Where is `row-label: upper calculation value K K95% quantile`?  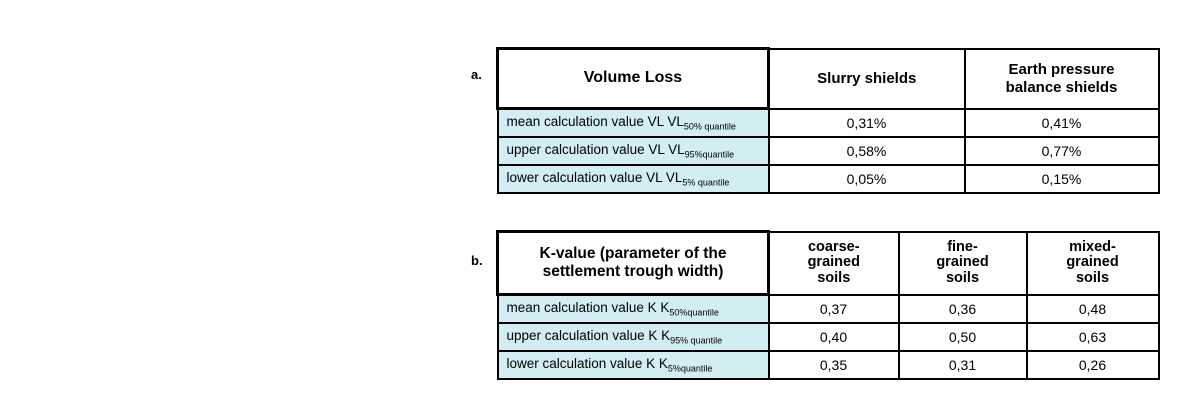 row-label: upper calculation value K K95% quantile is located at coordinates (633, 336).